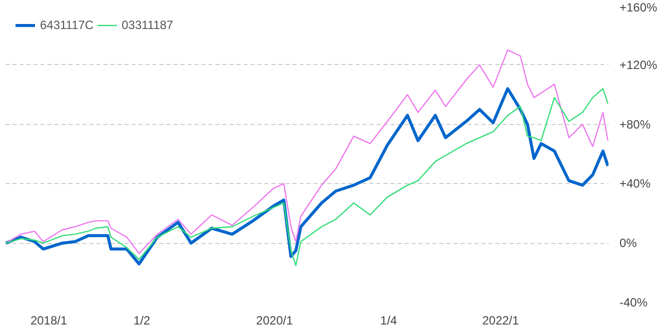  What do you see at coordinates (629, 243) in the screenshot?
I see `y-tick-label: 0%` at bounding box center [629, 243].